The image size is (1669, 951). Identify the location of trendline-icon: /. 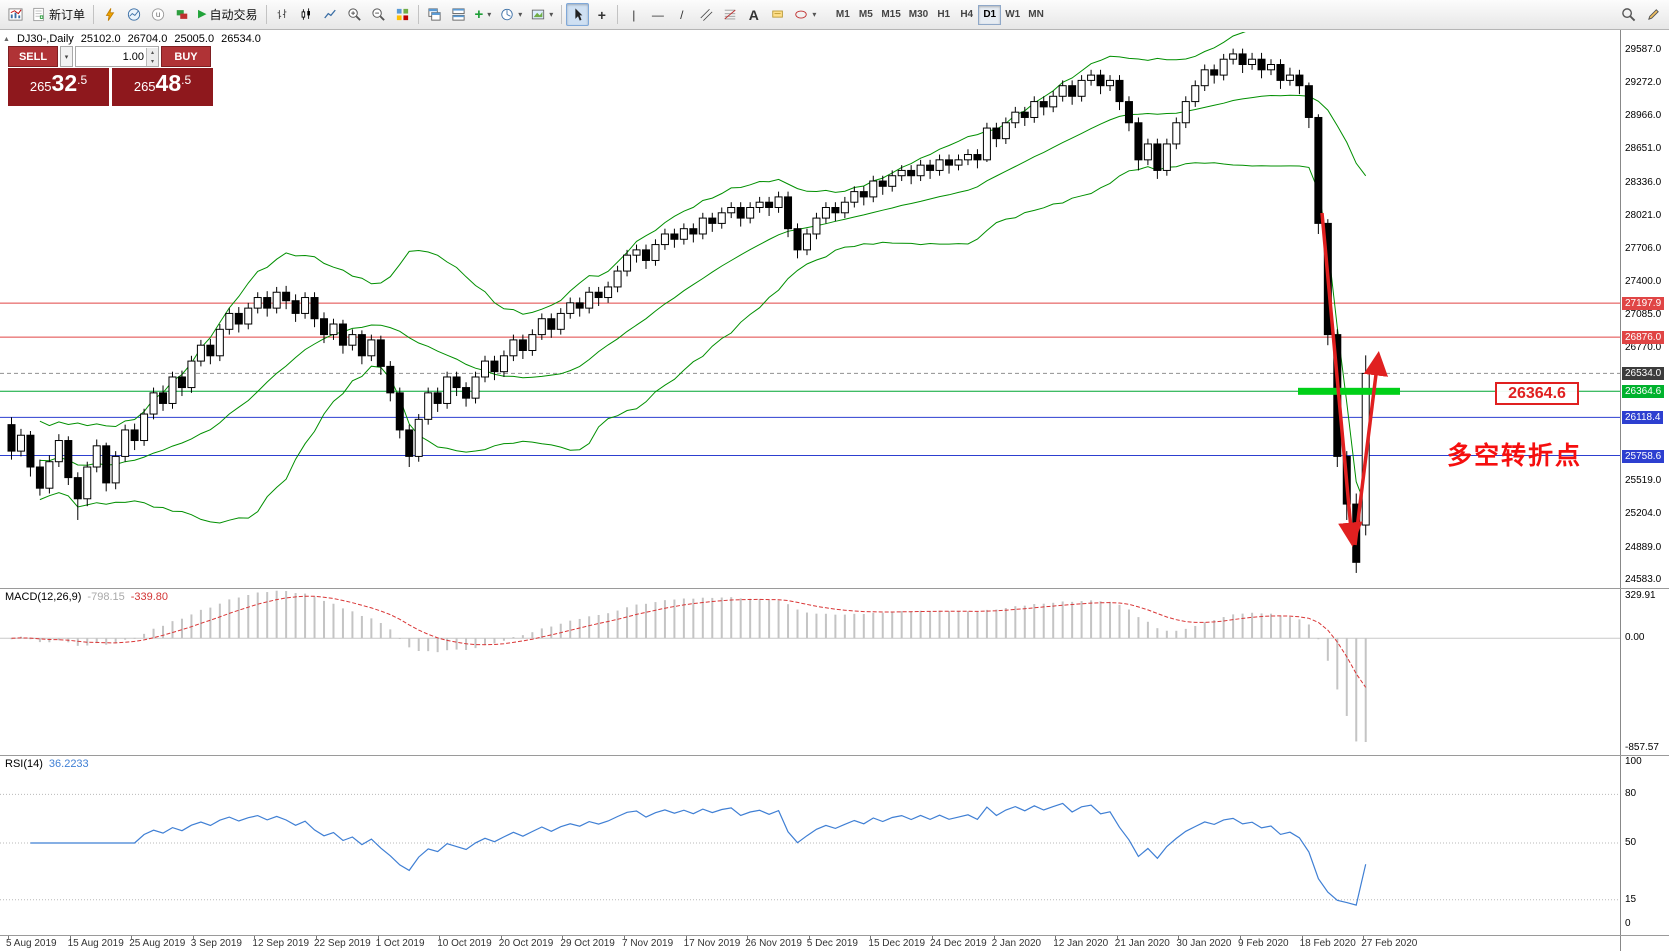
(682, 14).